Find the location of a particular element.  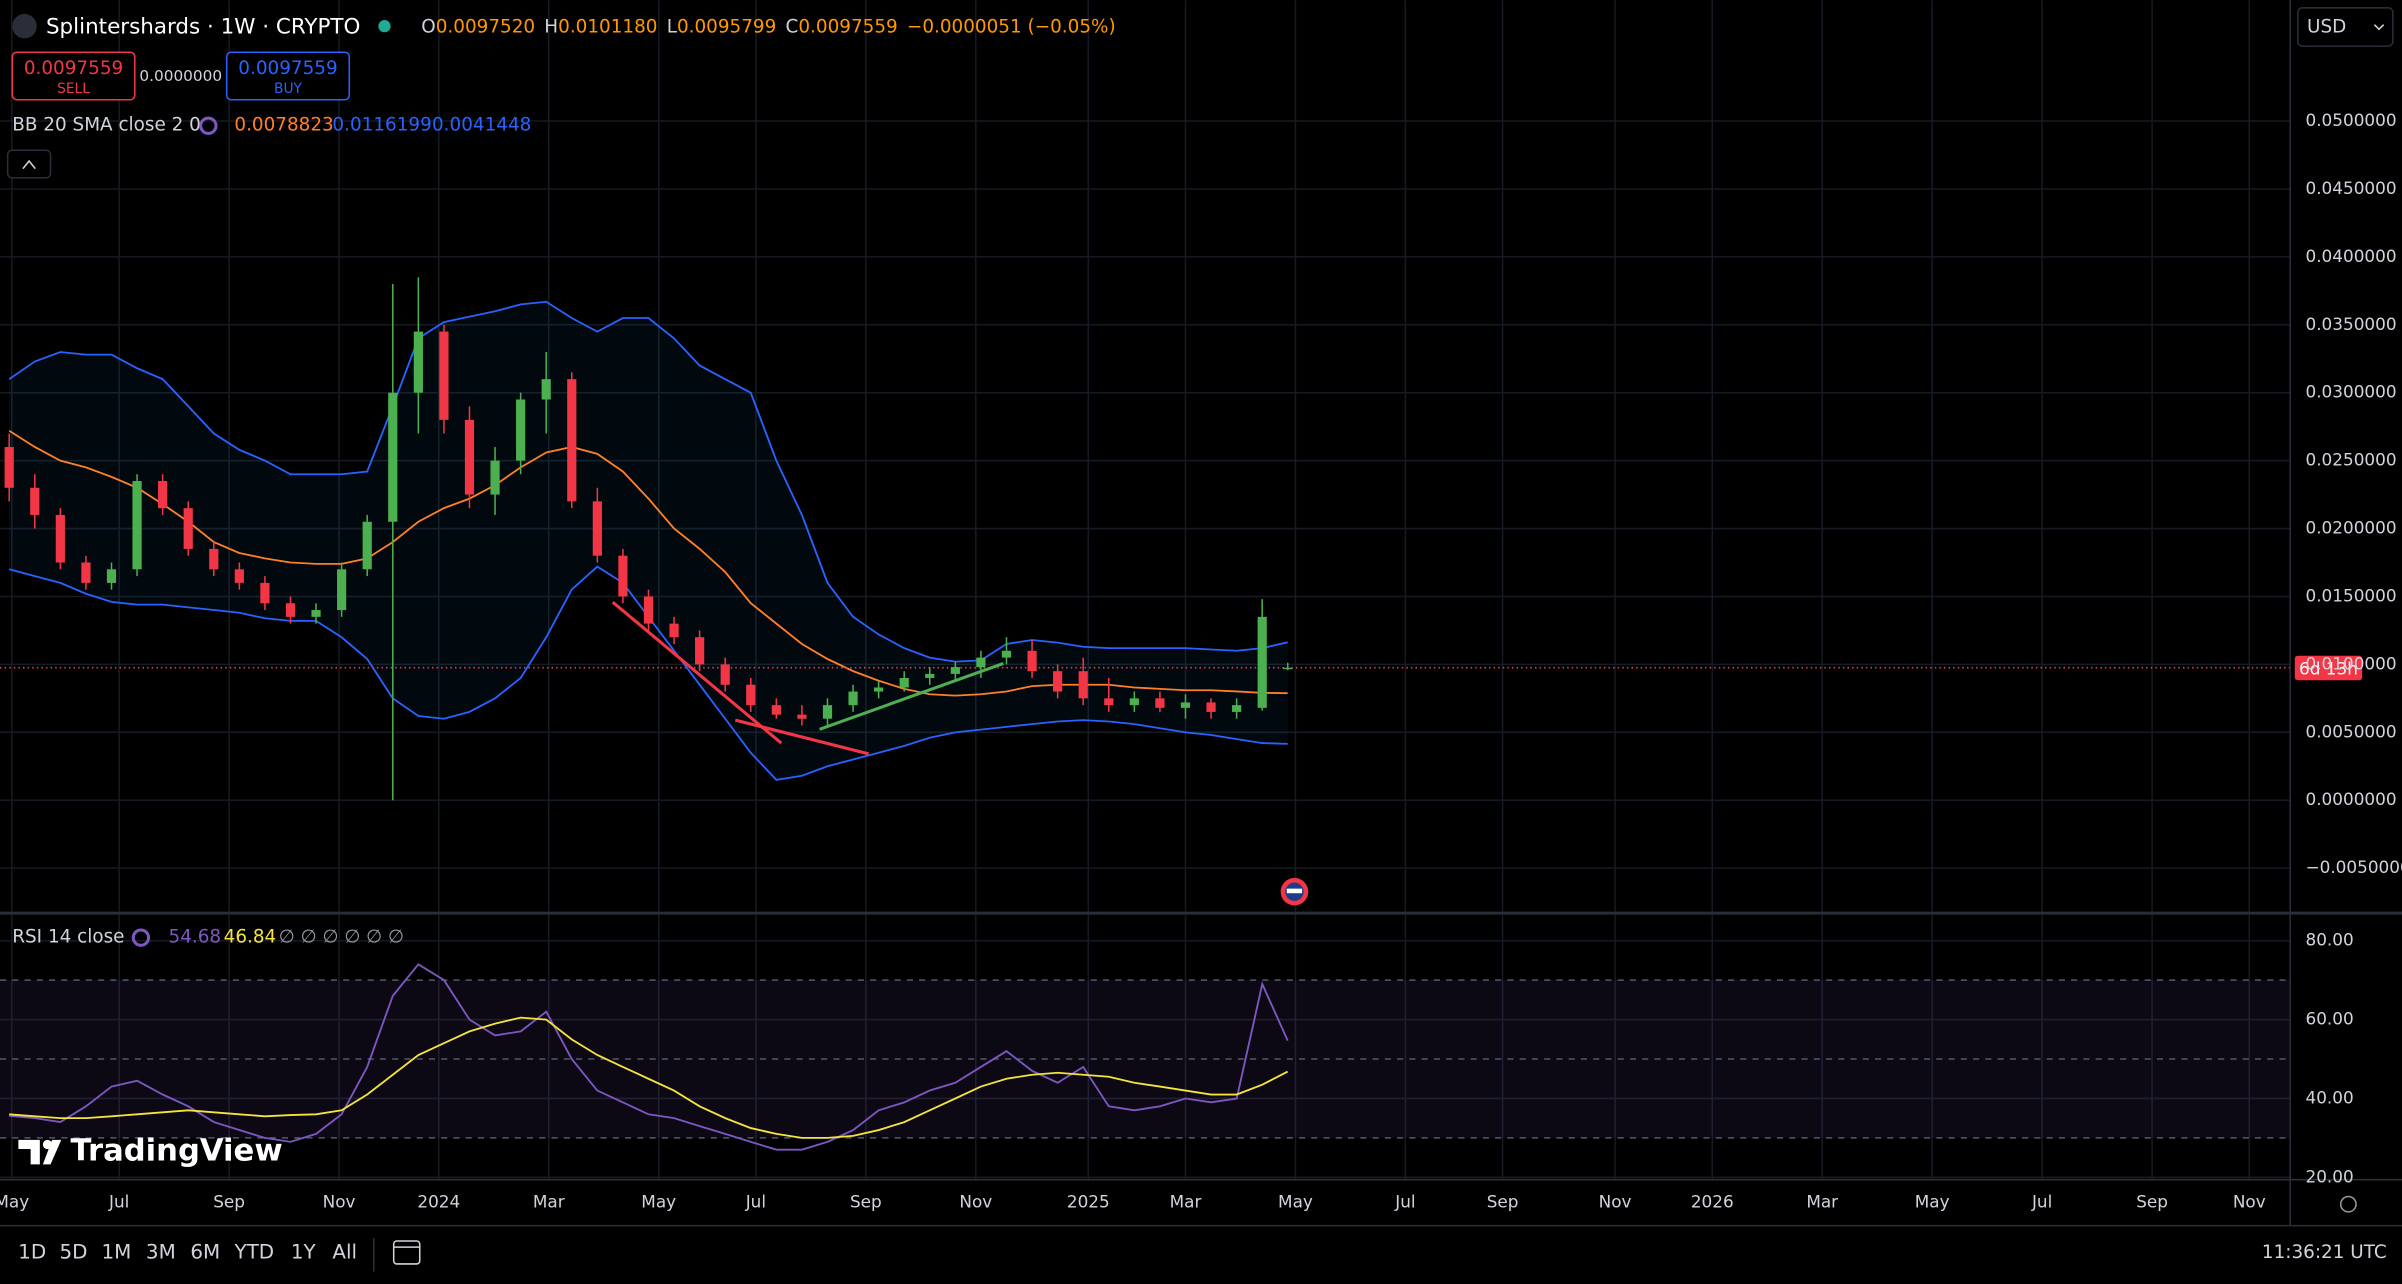

rsi-value: 54.68 is located at coordinates (195, 937).